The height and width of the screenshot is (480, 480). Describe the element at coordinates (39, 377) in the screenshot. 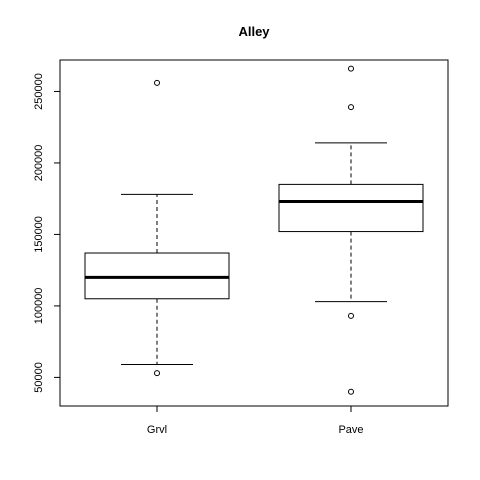

I see `y-tick-label: 50000` at that location.